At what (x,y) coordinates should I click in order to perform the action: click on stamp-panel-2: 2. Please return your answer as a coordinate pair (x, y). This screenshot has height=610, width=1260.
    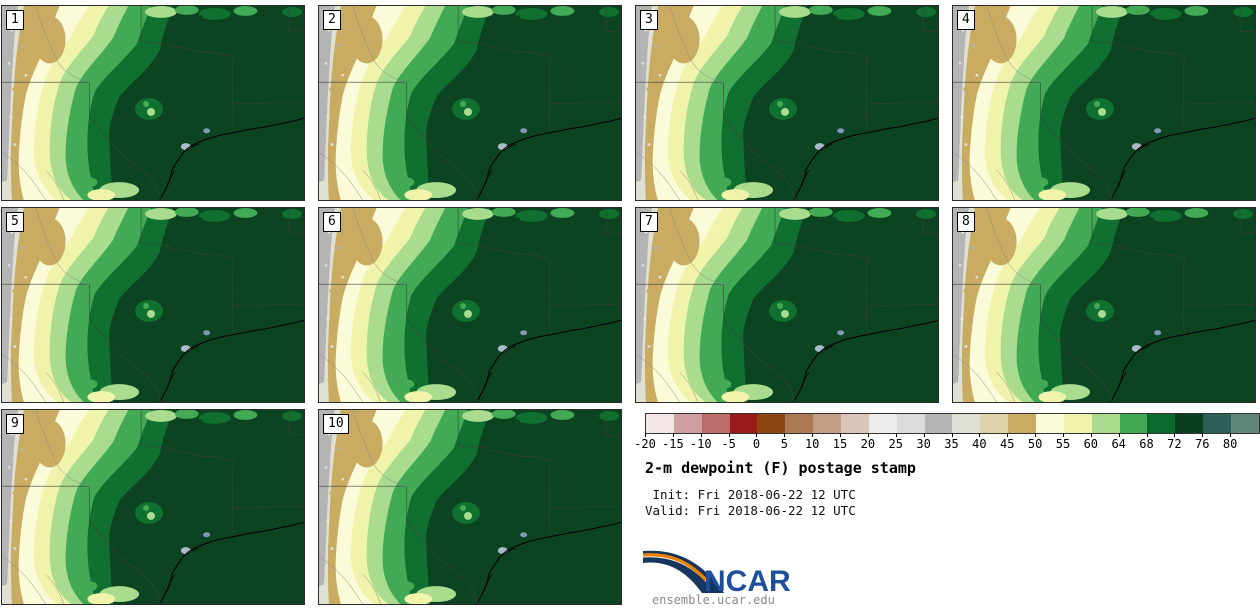
    Looking at the image, I should click on (470, 103).